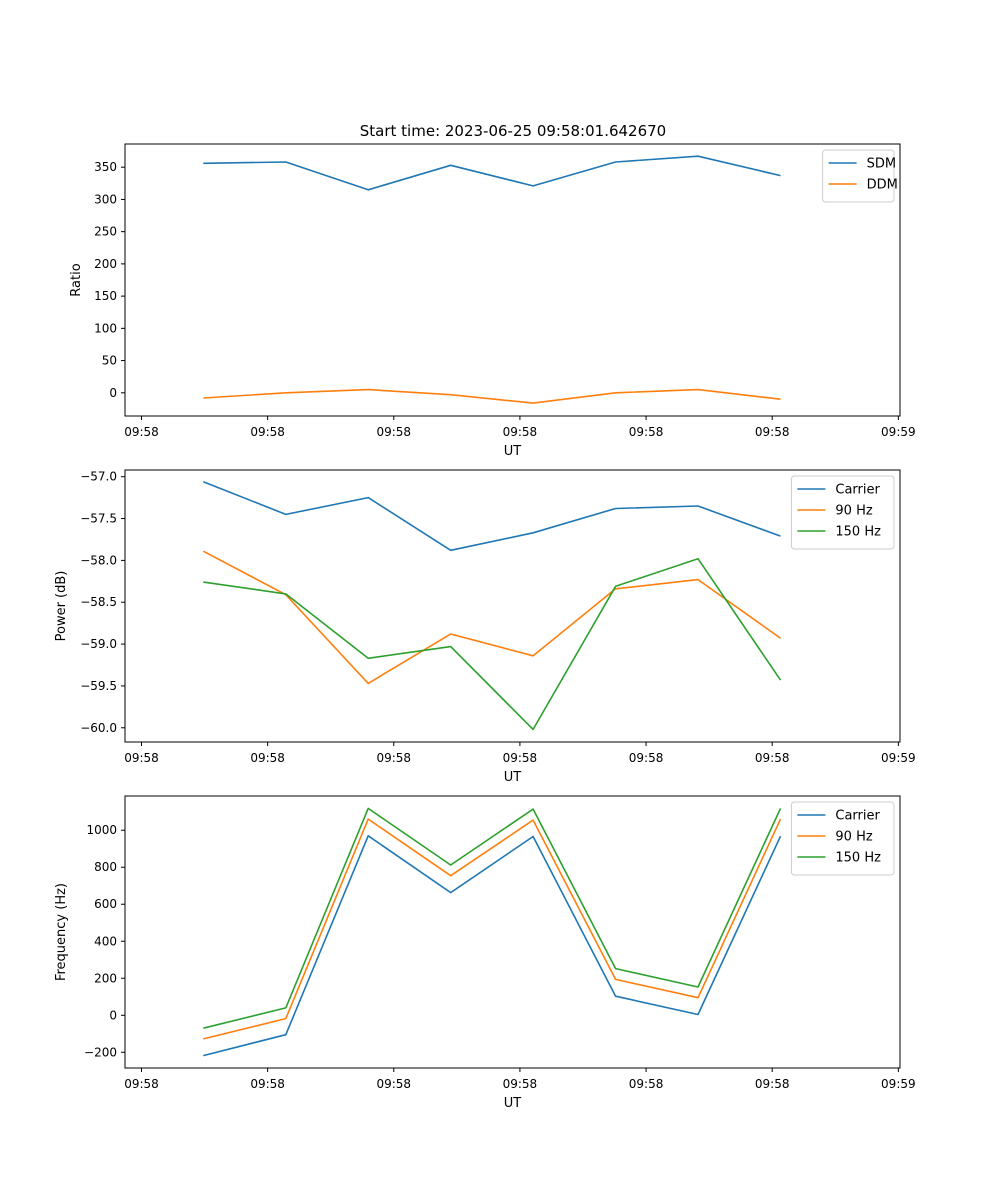  What do you see at coordinates (61, 606) in the screenshot?
I see `y-axis-label: Power (dB)` at bounding box center [61, 606].